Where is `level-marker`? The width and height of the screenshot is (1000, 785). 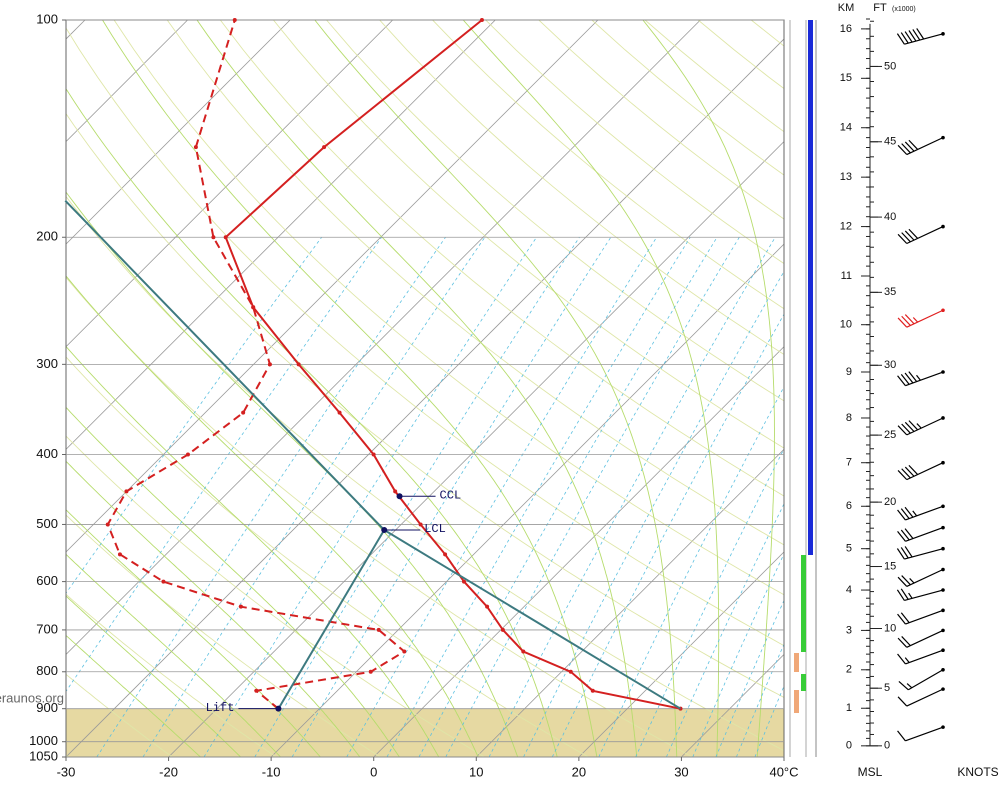 level-marker is located at coordinates (384, 530).